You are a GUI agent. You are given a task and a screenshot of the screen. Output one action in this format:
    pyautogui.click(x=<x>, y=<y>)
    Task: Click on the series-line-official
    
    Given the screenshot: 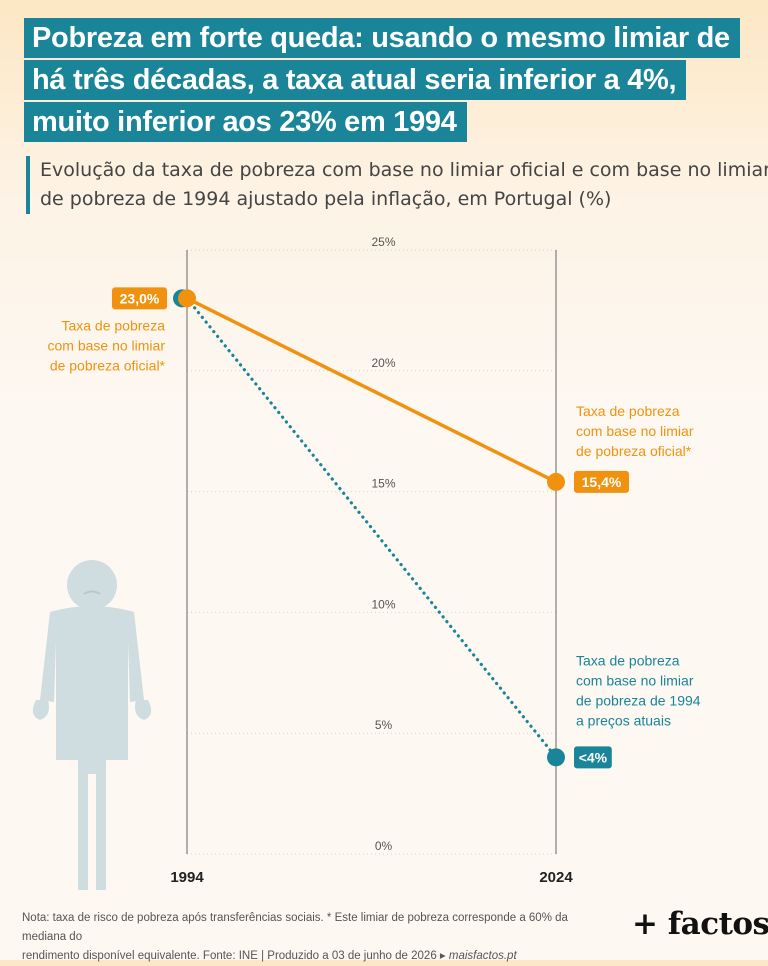 What is the action you would take?
    pyautogui.click(x=371, y=390)
    